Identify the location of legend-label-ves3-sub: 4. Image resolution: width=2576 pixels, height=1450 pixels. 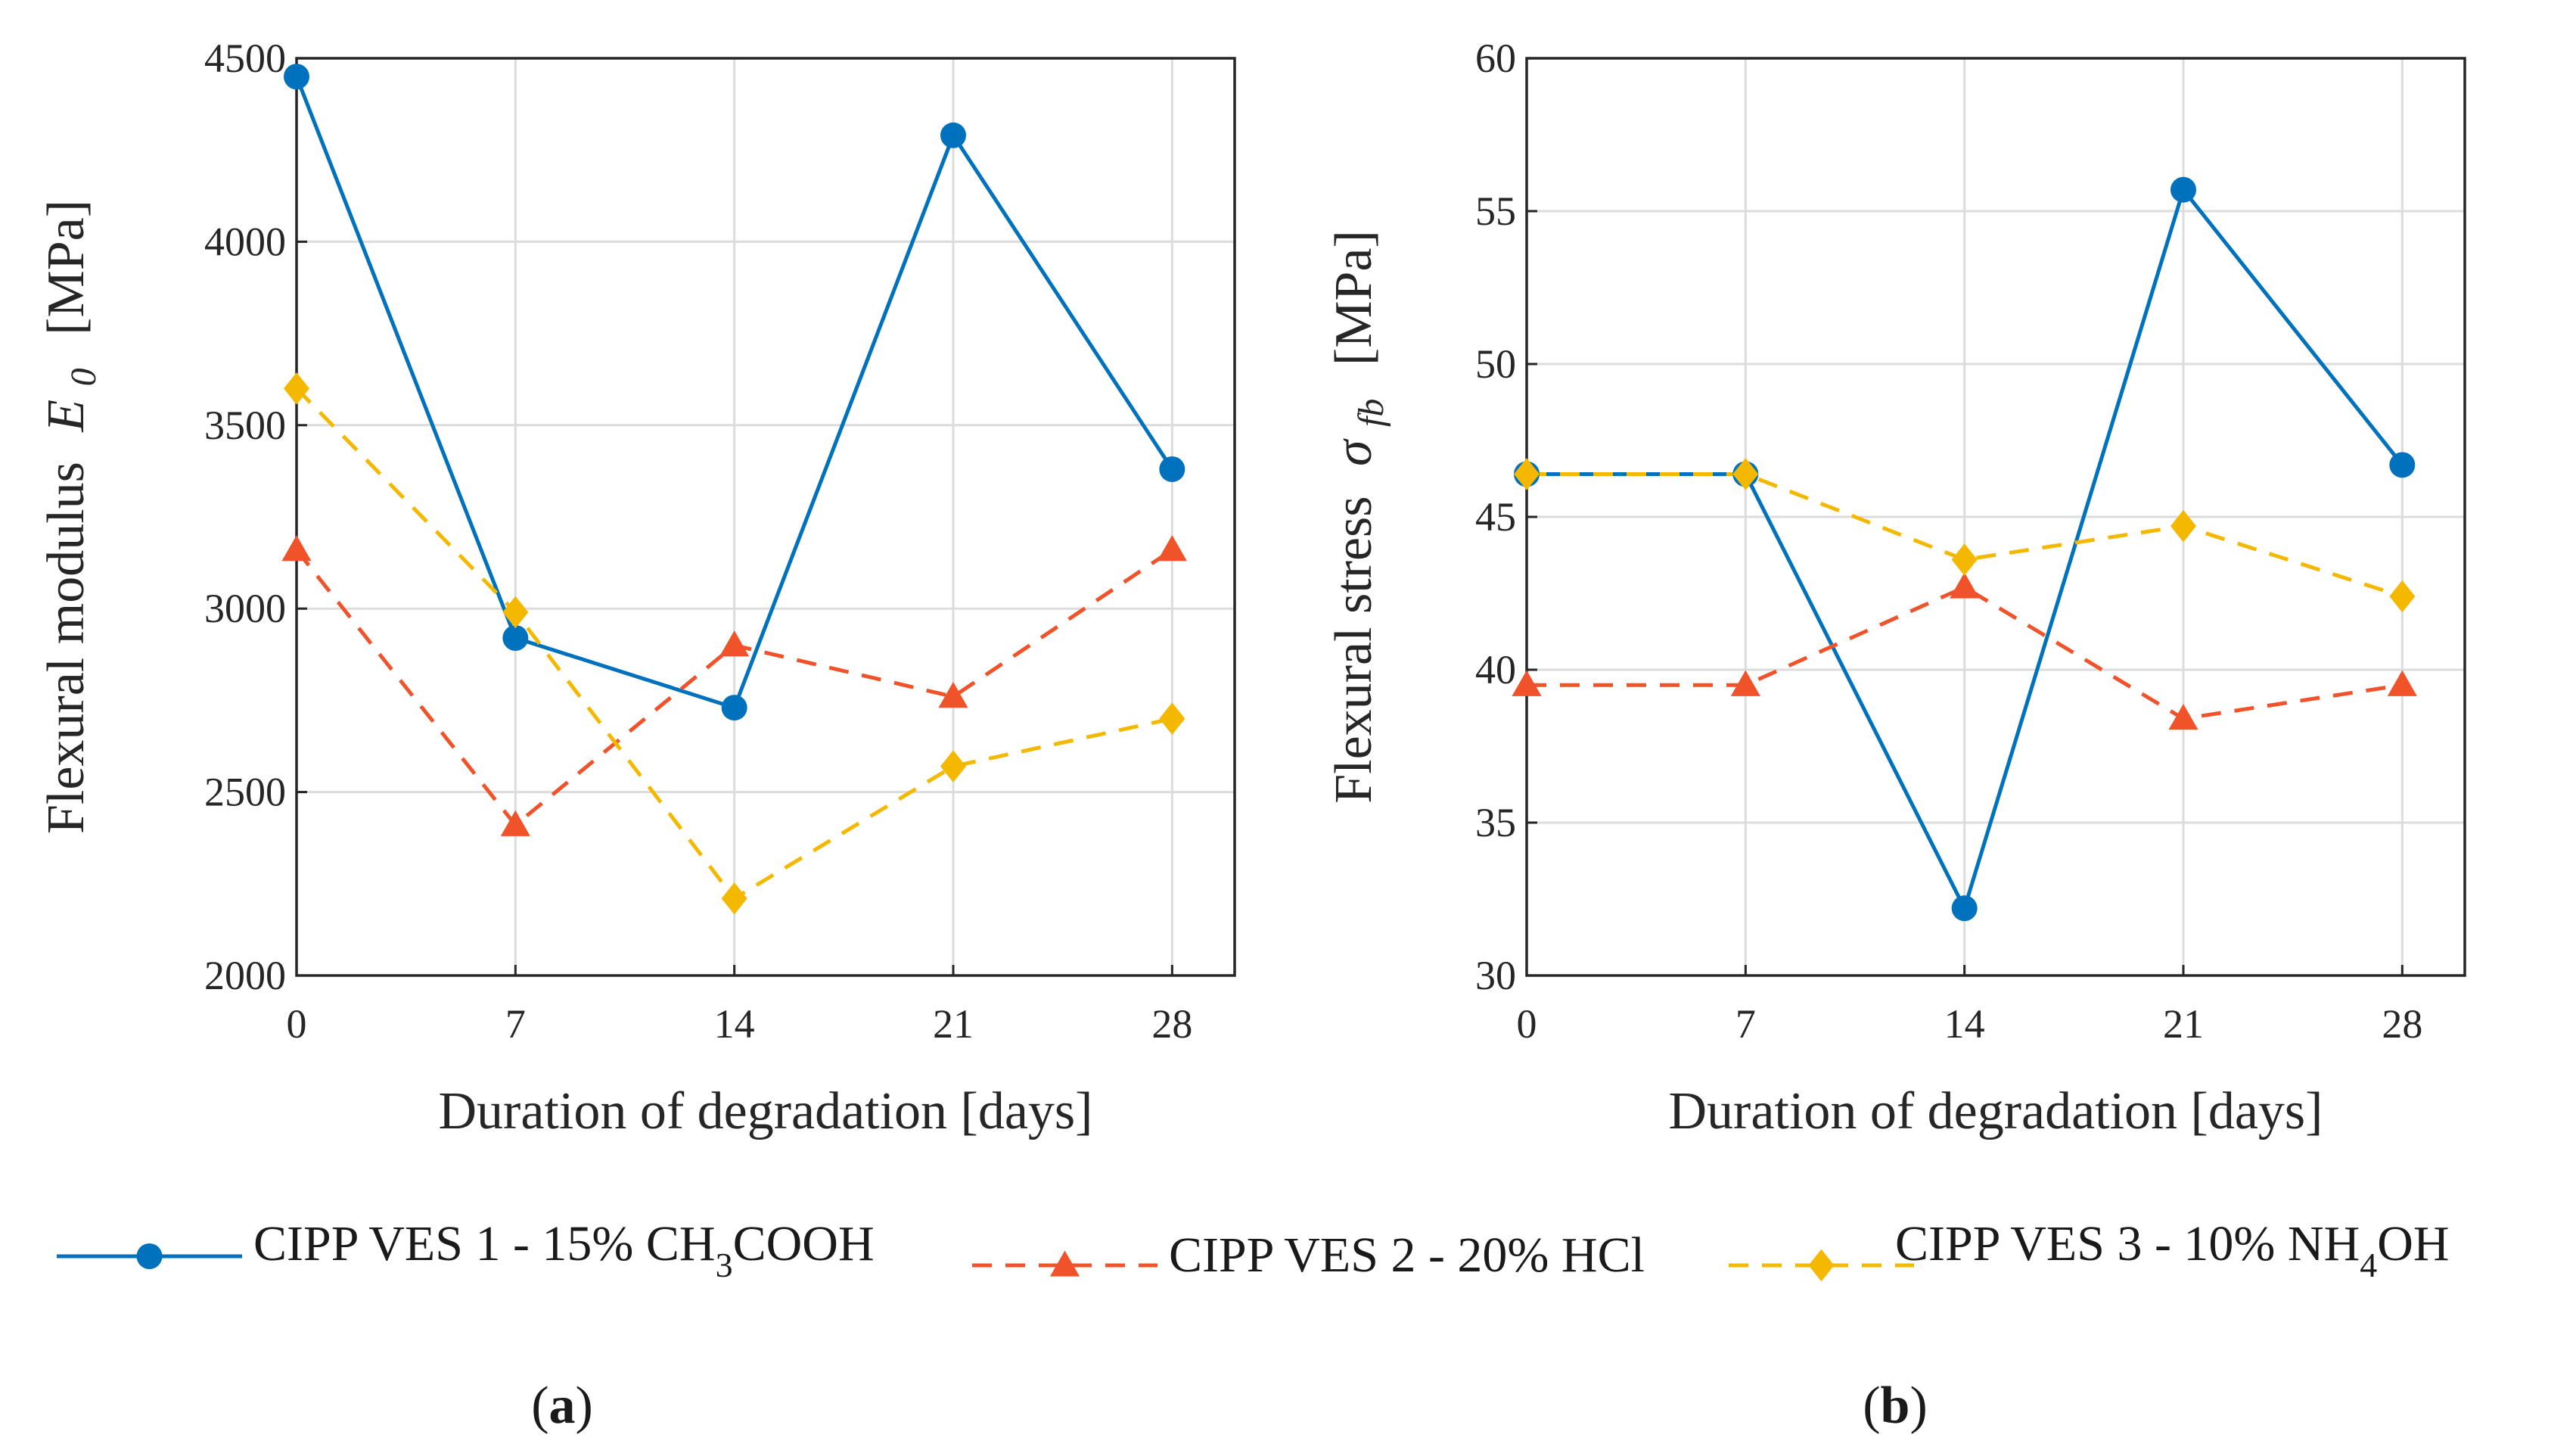
(2368, 1265).